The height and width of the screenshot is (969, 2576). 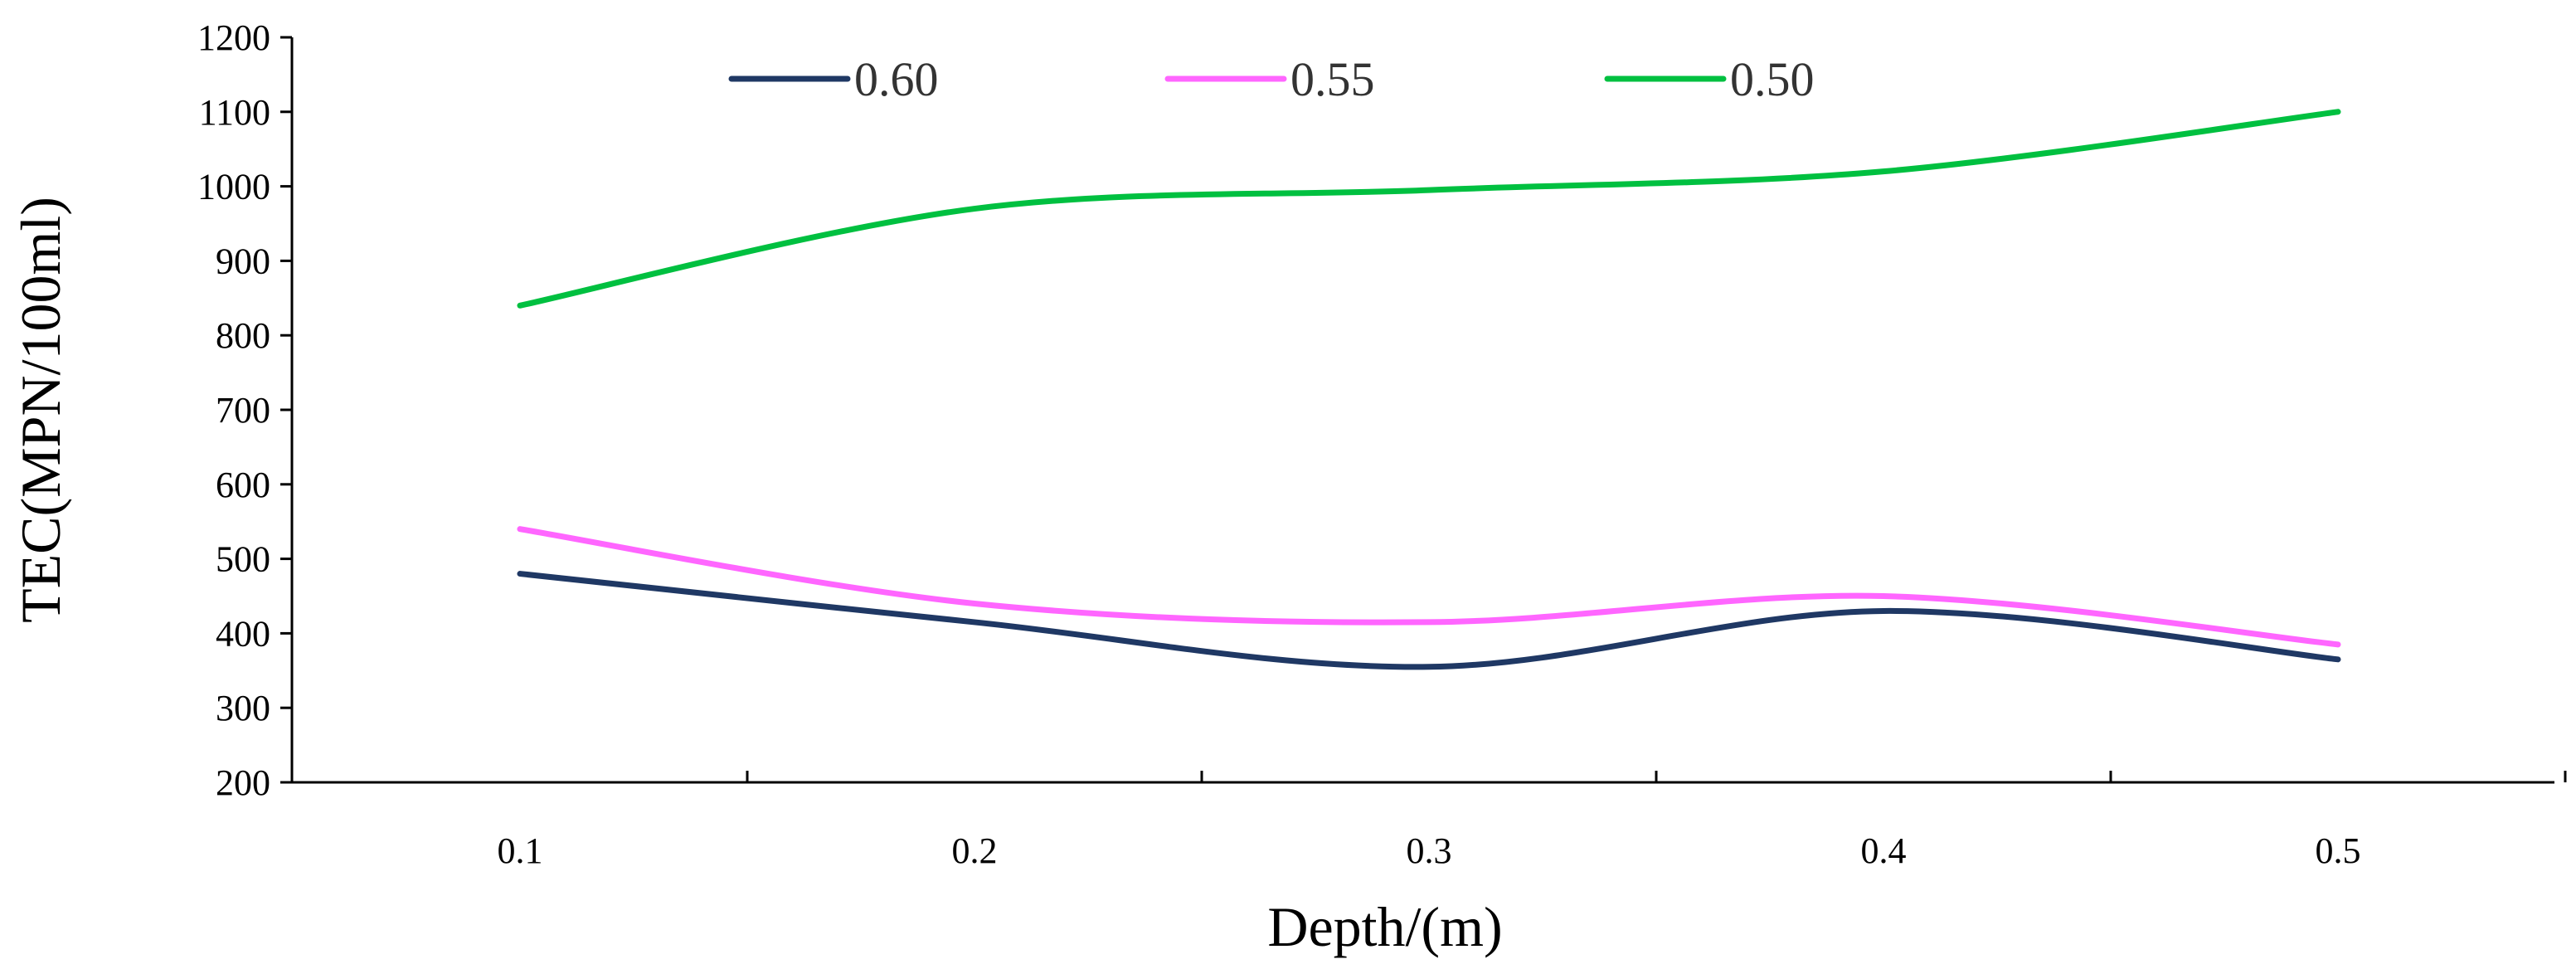 What do you see at coordinates (243, 559) in the screenshot?
I see `y-tick-label: 500` at bounding box center [243, 559].